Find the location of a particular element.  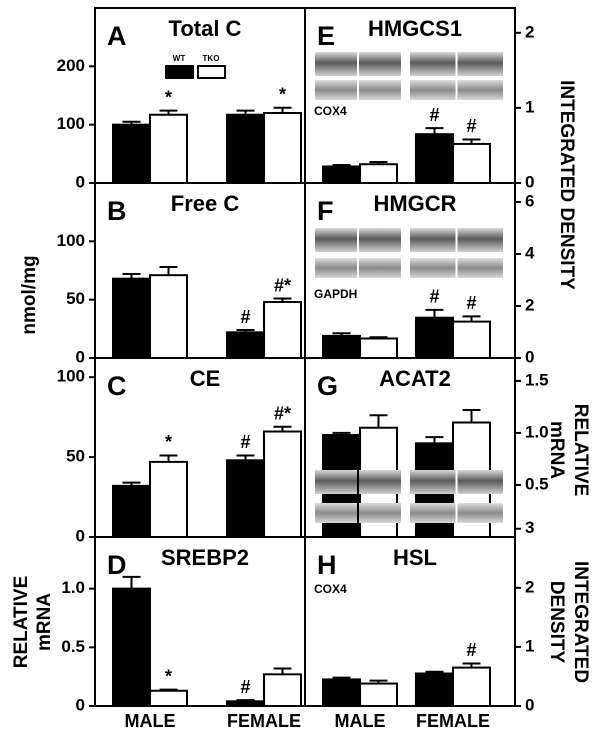

y-tick-label: 200 is located at coordinates (71, 65).